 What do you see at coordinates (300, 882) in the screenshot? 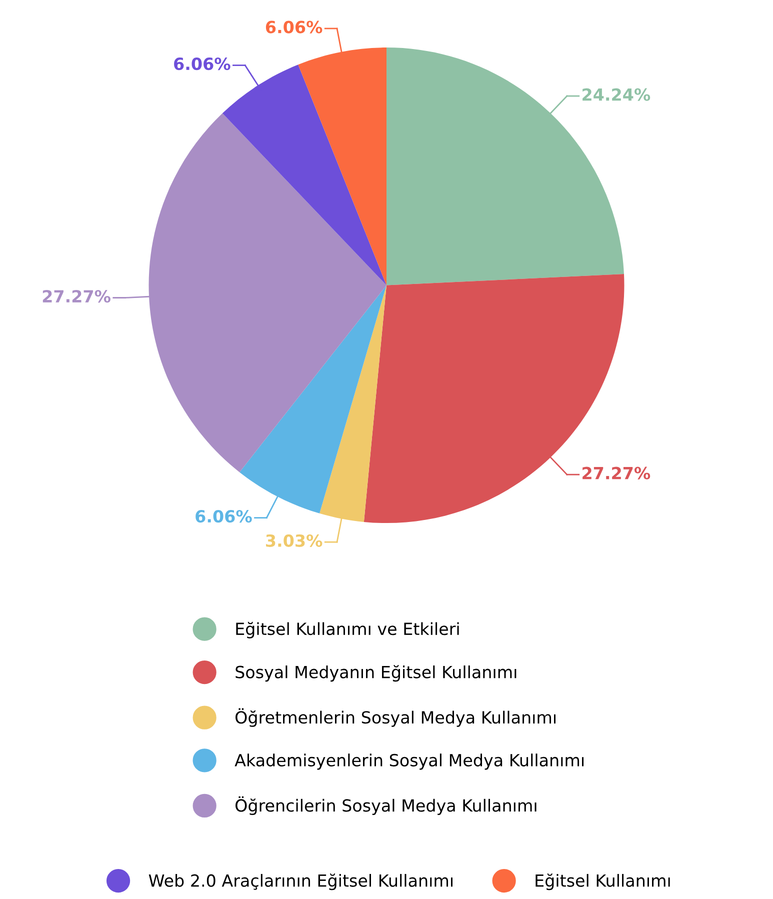
I see `legend-label: Web 2.0 Araçlarının Eğitsel Kullanımı` at bounding box center [300, 882].